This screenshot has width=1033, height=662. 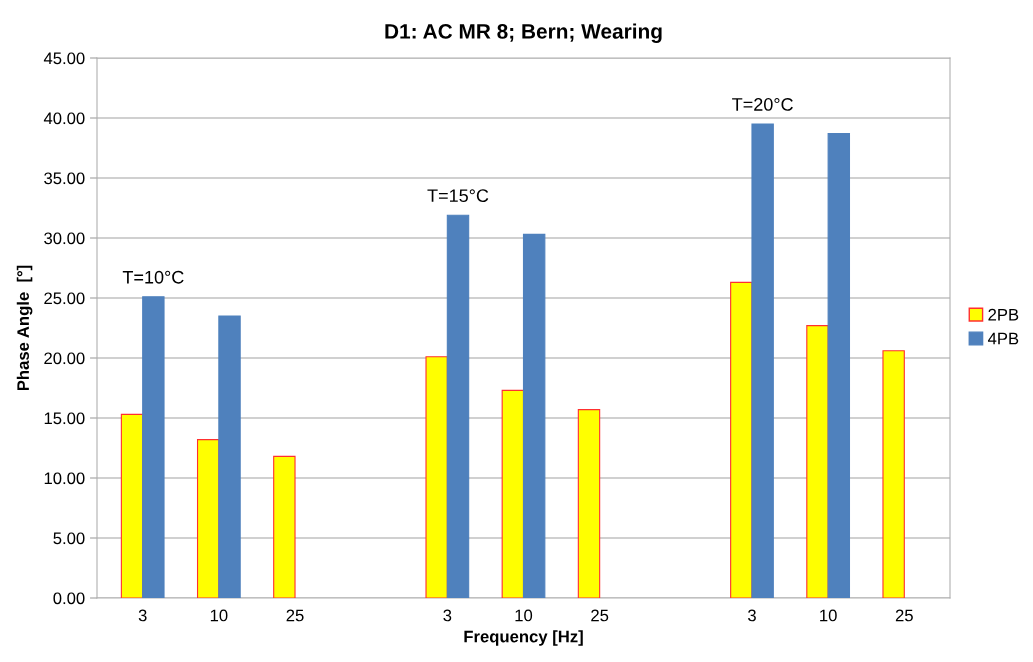 I want to click on y-tick-label: 25.00, so click(x=64, y=298).